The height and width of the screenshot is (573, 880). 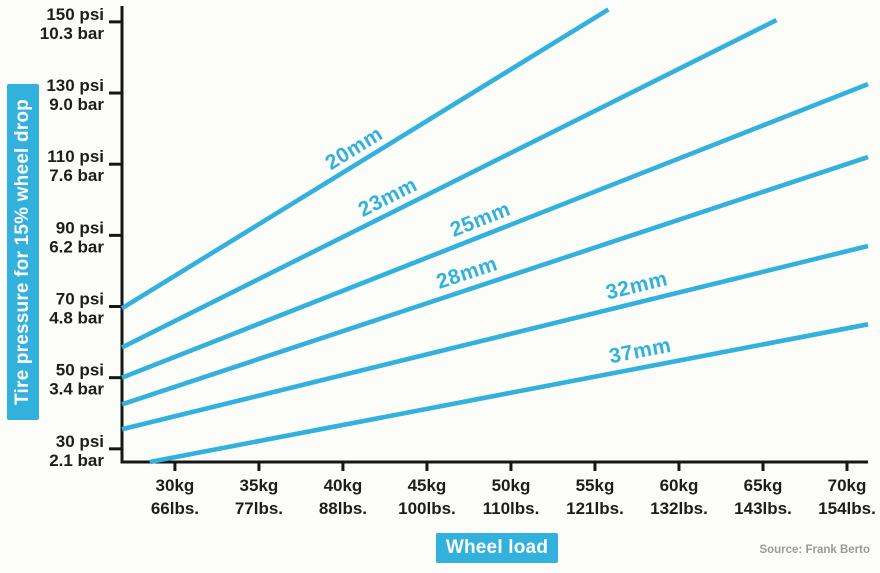 What do you see at coordinates (259, 485) in the screenshot?
I see `x-tick-label-kg: 35kg` at bounding box center [259, 485].